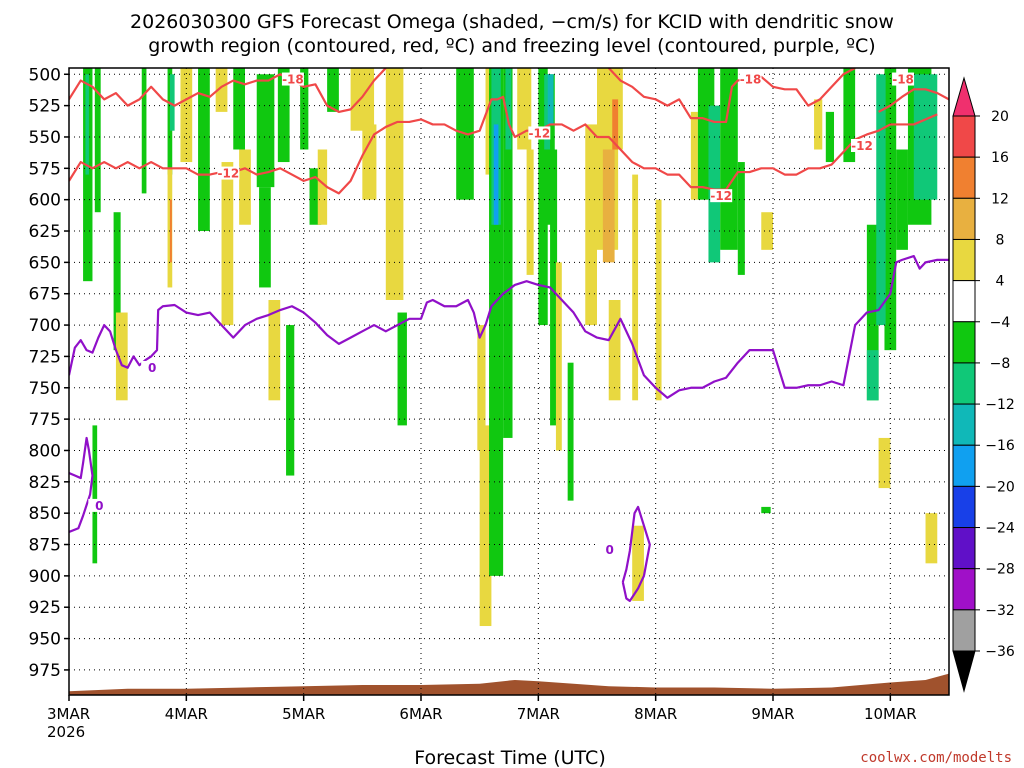 This screenshot has width=1024, height=768. Describe the element at coordinates (45, 546) in the screenshot. I see `y-tick-label: 875` at that location.